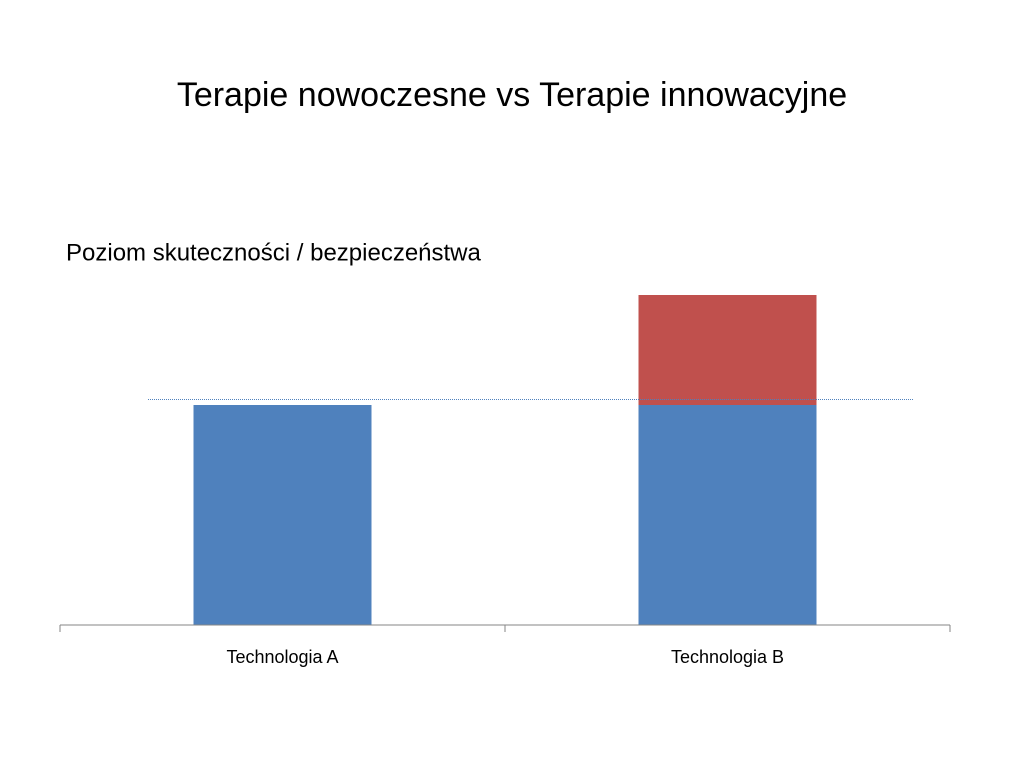 This screenshot has height=768, width=1024. Describe the element at coordinates (274, 252) in the screenshot. I see `axis-label: Poziom skuteczności / bezpieczeństwa` at that location.